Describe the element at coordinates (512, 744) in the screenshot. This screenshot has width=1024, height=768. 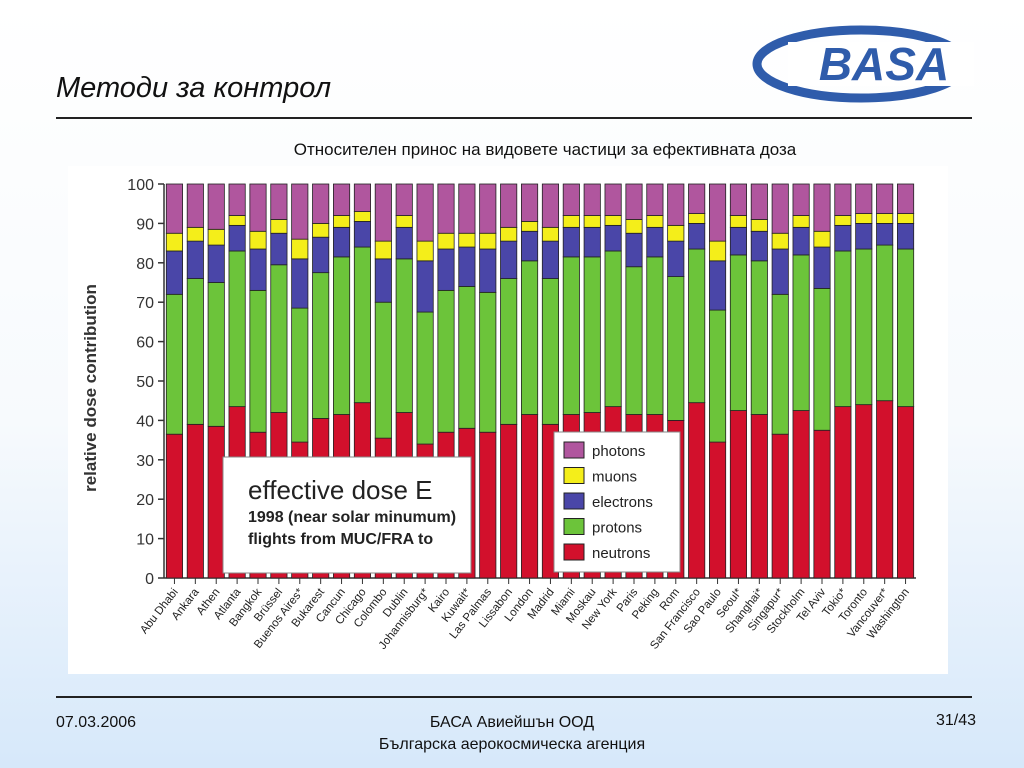
I see `footer-agency: Българска аерокосмическа агенция` at that location.